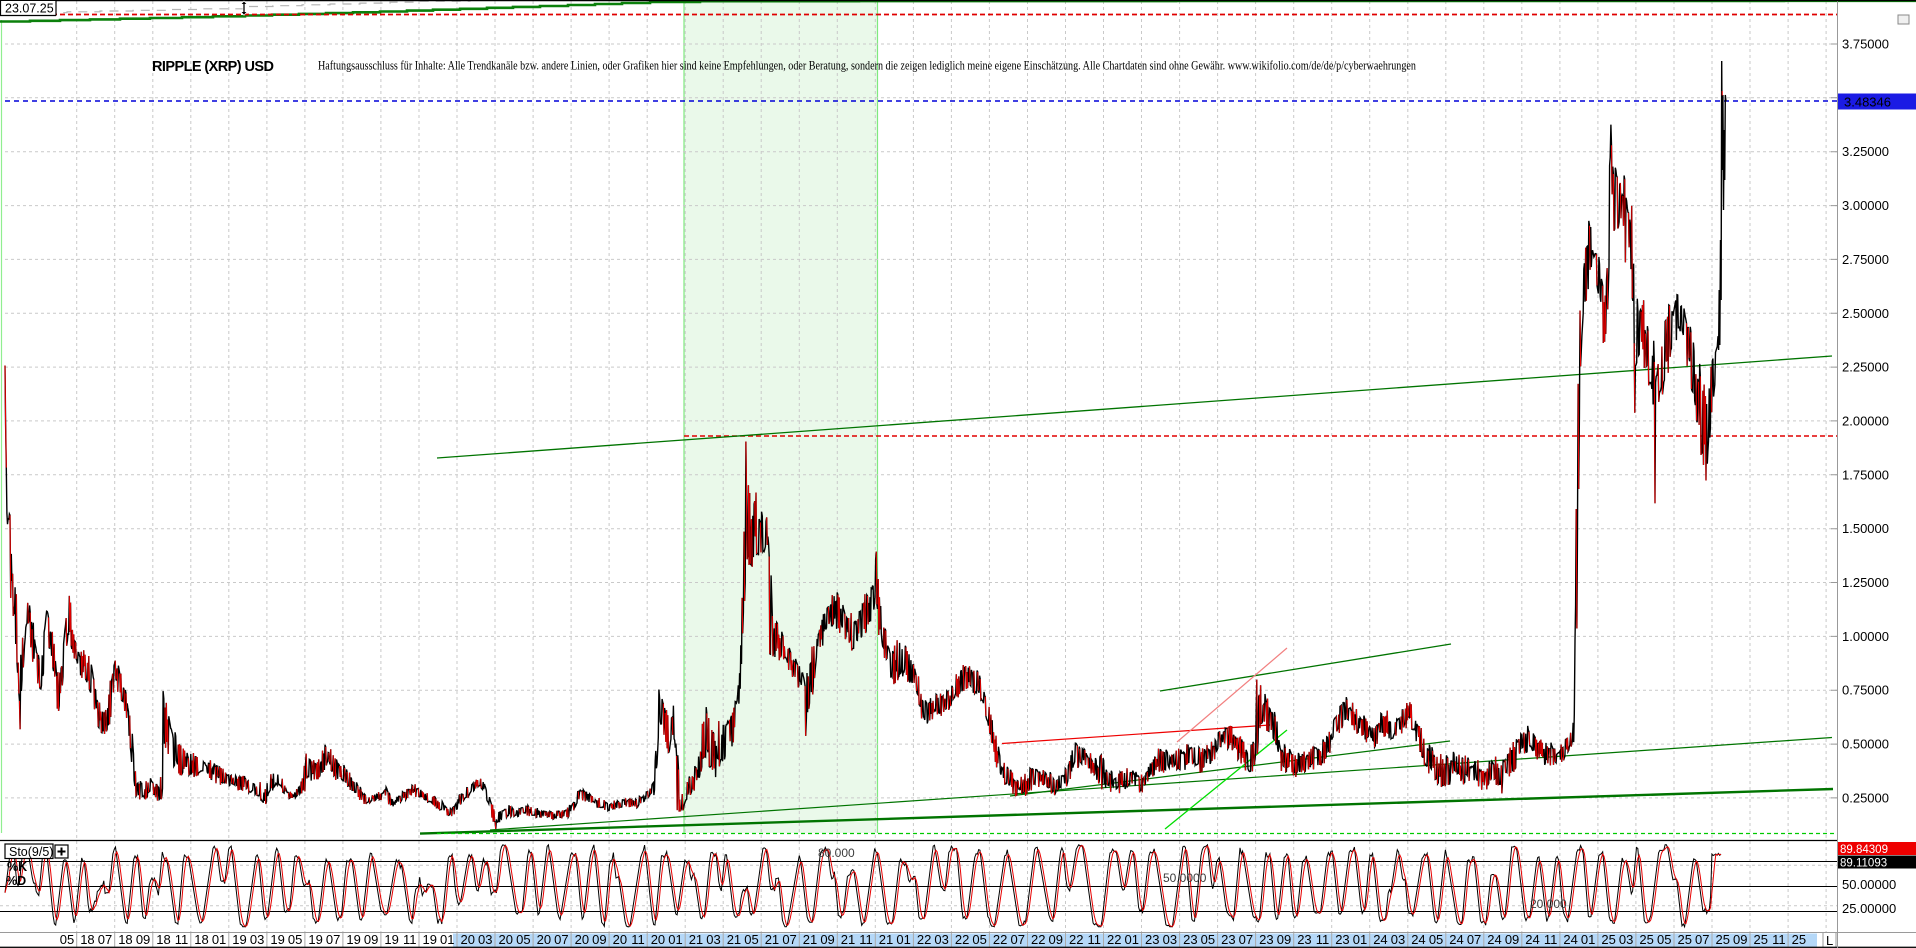 This screenshot has width=1916, height=948. Describe the element at coordinates (1865, 797) in the screenshot. I see `svg-text: 0.25000` at that location.